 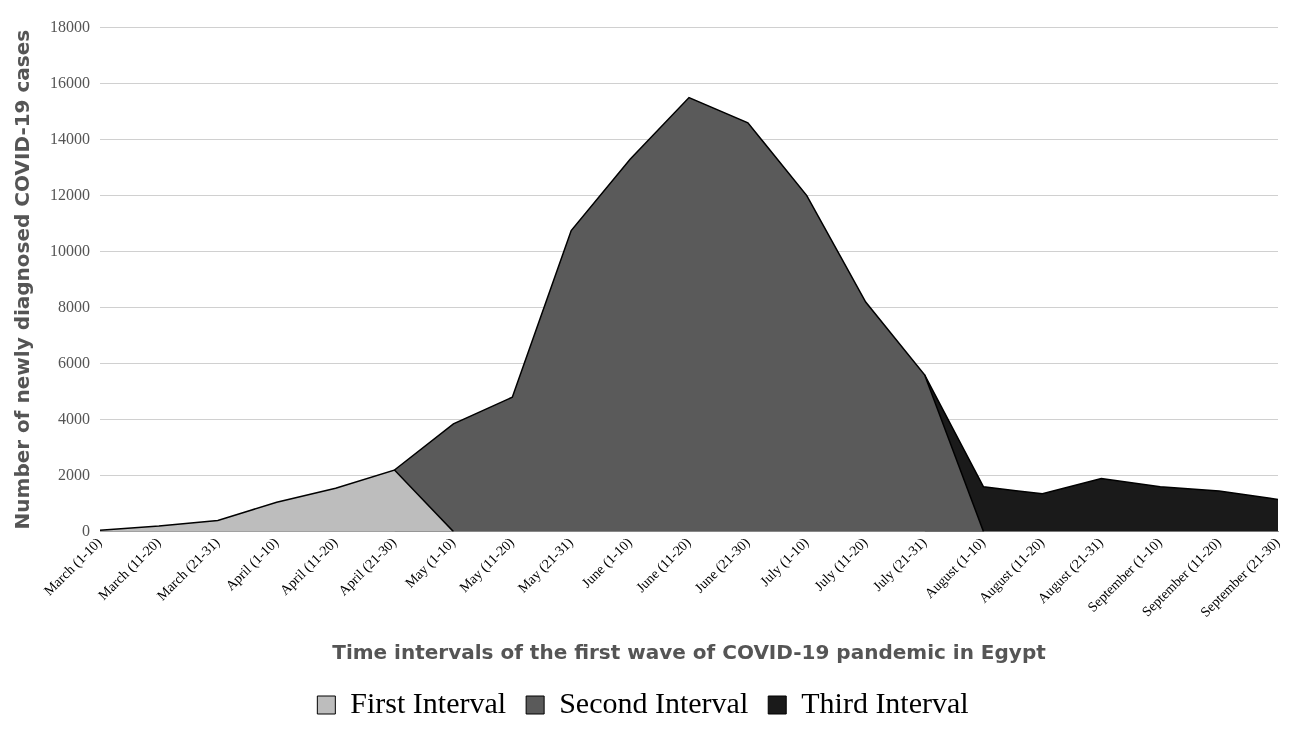 I want to click on legend-label: Second Interval, so click(x=654, y=702).